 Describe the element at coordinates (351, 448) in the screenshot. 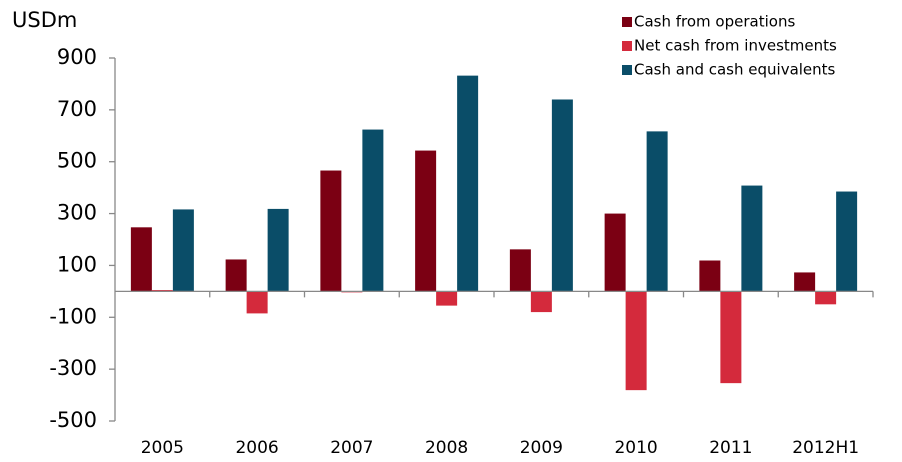

I see `x-tick-label: 2007` at that location.